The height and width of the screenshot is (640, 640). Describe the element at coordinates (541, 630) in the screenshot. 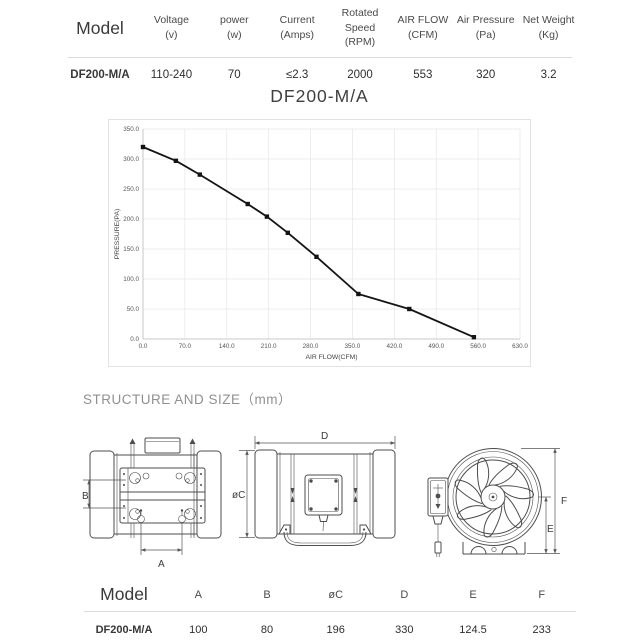

I see `dim-value-f: 233` at that location.